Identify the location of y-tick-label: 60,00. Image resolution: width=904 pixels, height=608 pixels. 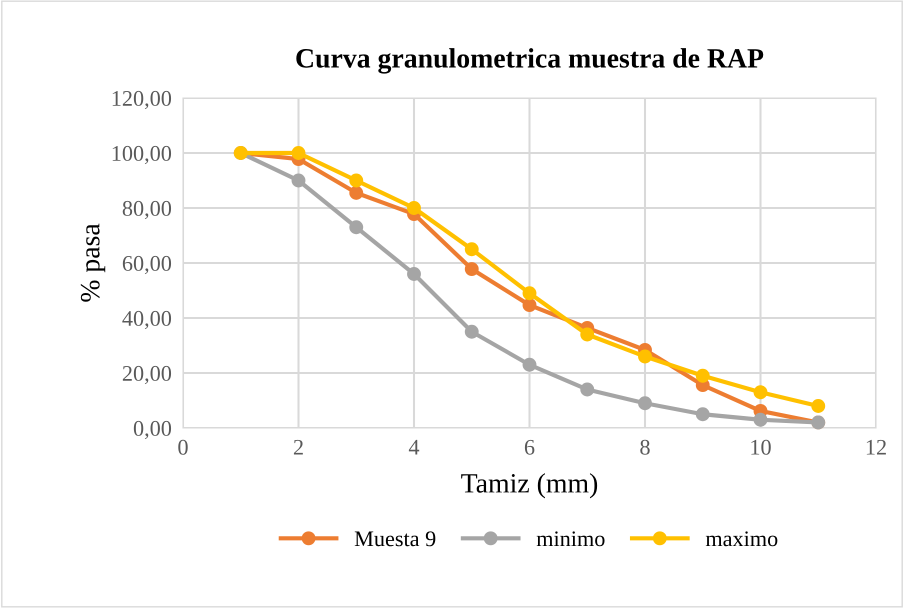
(147, 265).